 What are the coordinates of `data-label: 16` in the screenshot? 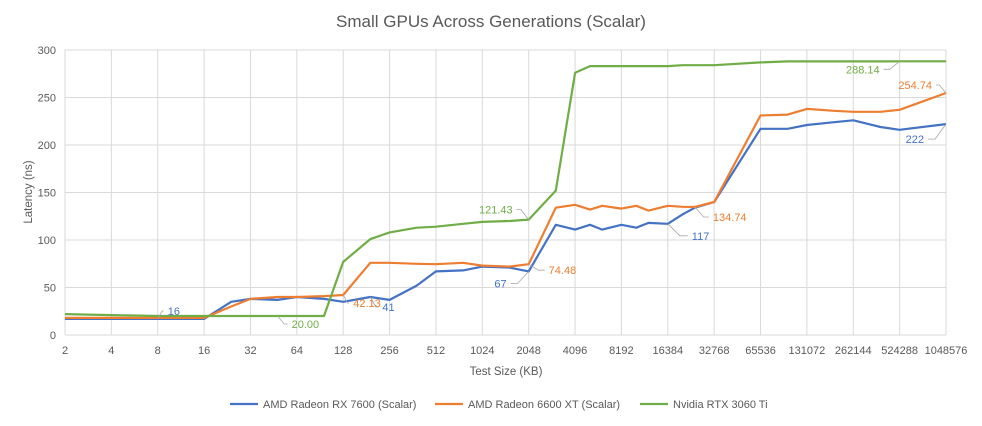 It's located at (174, 312).